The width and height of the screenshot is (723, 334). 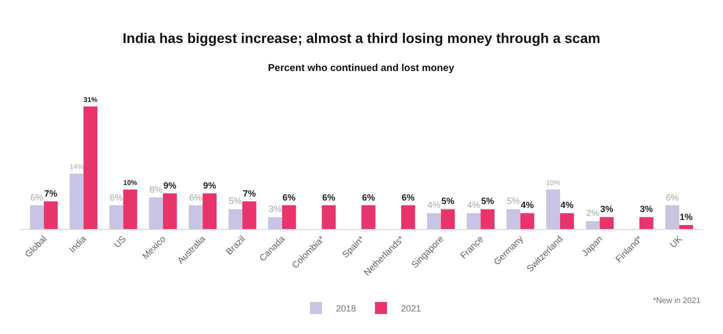 I want to click on data-label: 8%, so click(x=156, y=189).